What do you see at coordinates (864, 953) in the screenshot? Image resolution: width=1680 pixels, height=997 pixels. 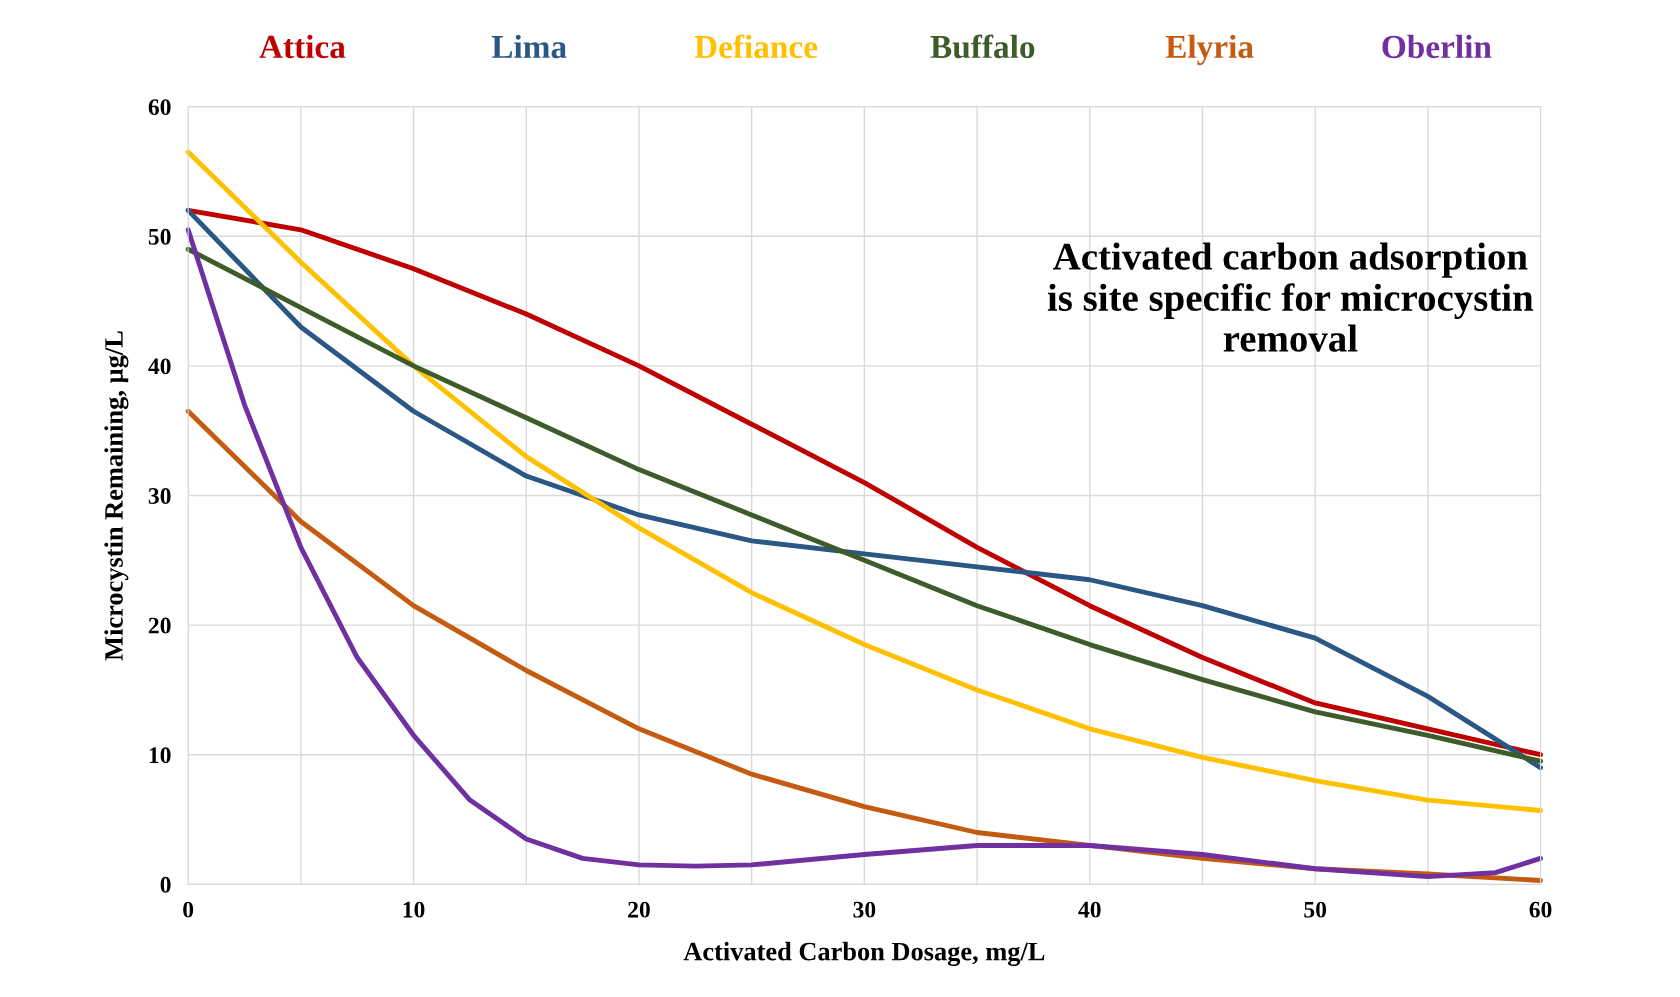 I see `x-axis-title: Activated Carbon Dosage, mg/L` at bounding box center [864, 953].